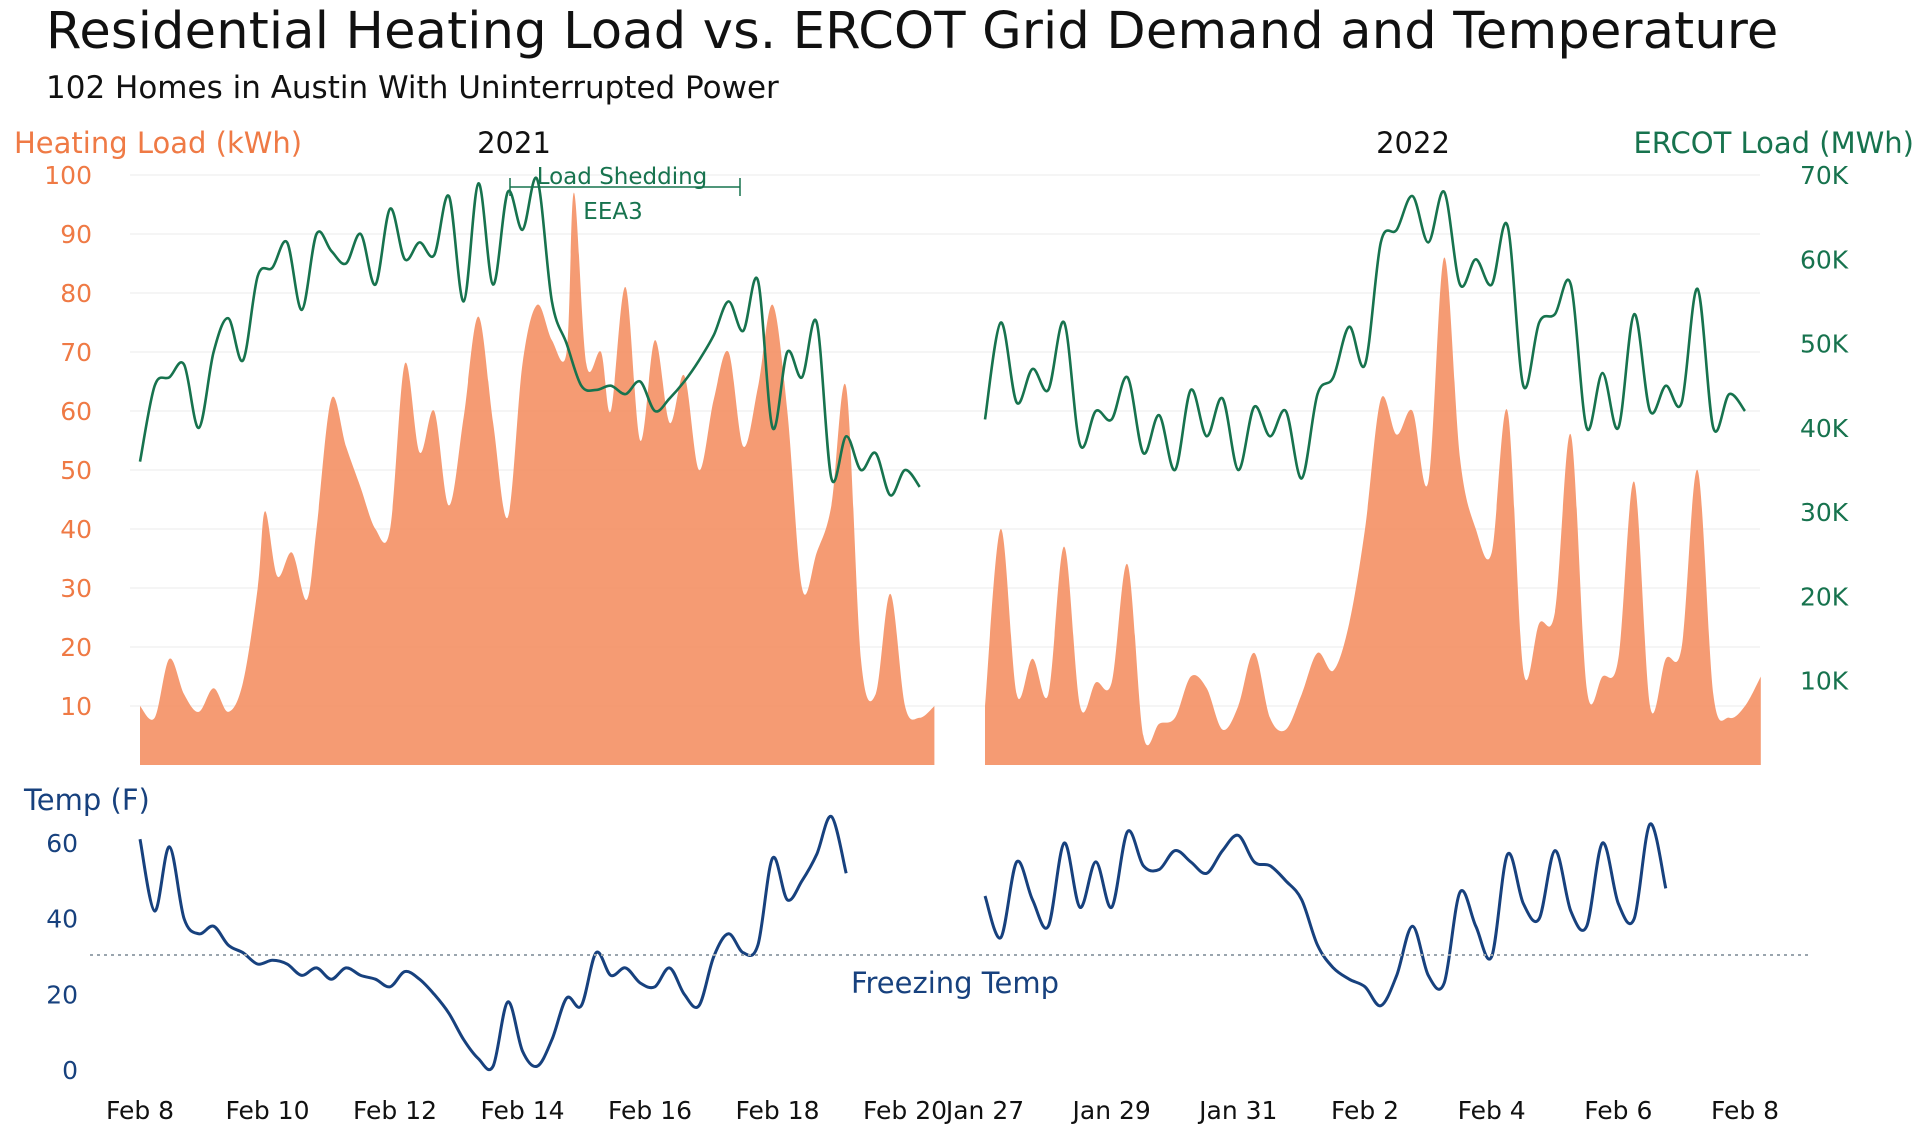  Describe the element at coordinates (70, 1070) in the screenshot. I see `temp-tick-label: 0` at that location.